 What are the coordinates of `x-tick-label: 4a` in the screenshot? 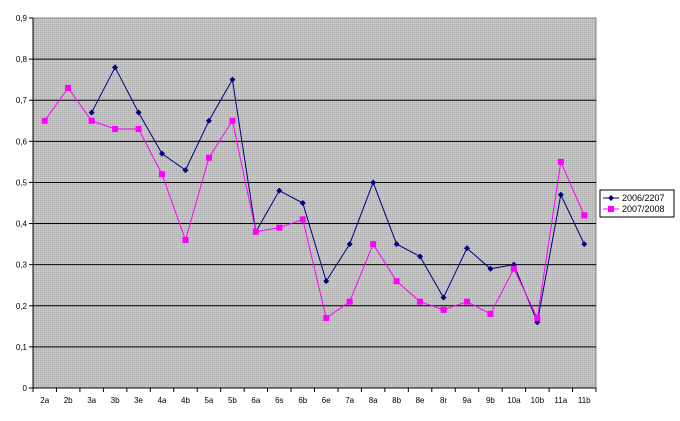 It's located at (162, 400).